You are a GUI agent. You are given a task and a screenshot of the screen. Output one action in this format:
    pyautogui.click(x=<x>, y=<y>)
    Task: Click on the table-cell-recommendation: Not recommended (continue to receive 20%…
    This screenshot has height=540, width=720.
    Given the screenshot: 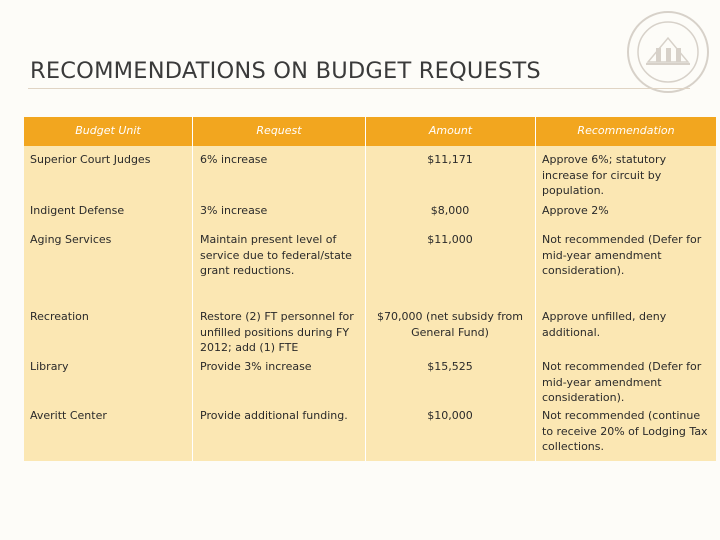 What is the action you would take?
    pyautogui.click(x=625, y=431)
    